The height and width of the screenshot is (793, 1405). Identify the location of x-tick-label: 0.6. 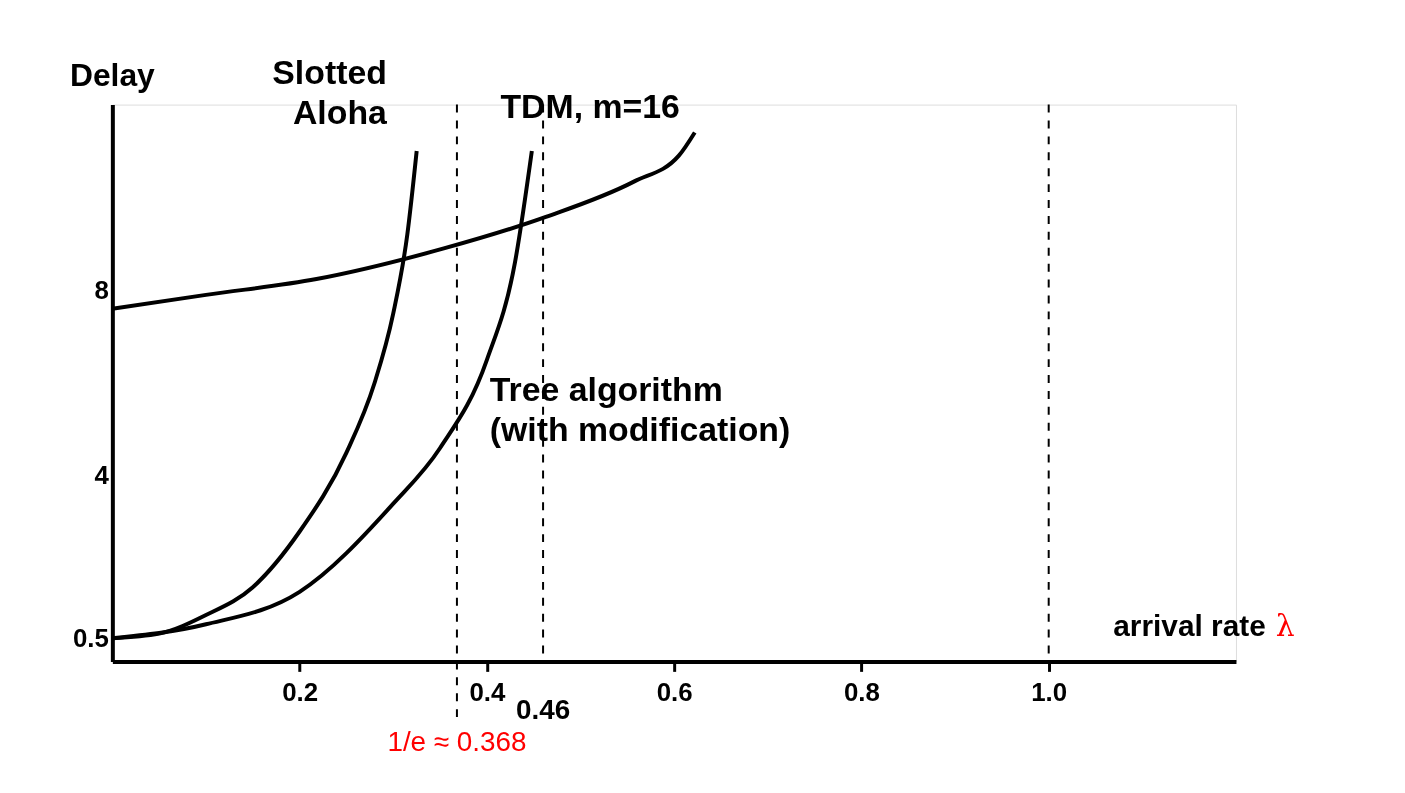
(674, 691).